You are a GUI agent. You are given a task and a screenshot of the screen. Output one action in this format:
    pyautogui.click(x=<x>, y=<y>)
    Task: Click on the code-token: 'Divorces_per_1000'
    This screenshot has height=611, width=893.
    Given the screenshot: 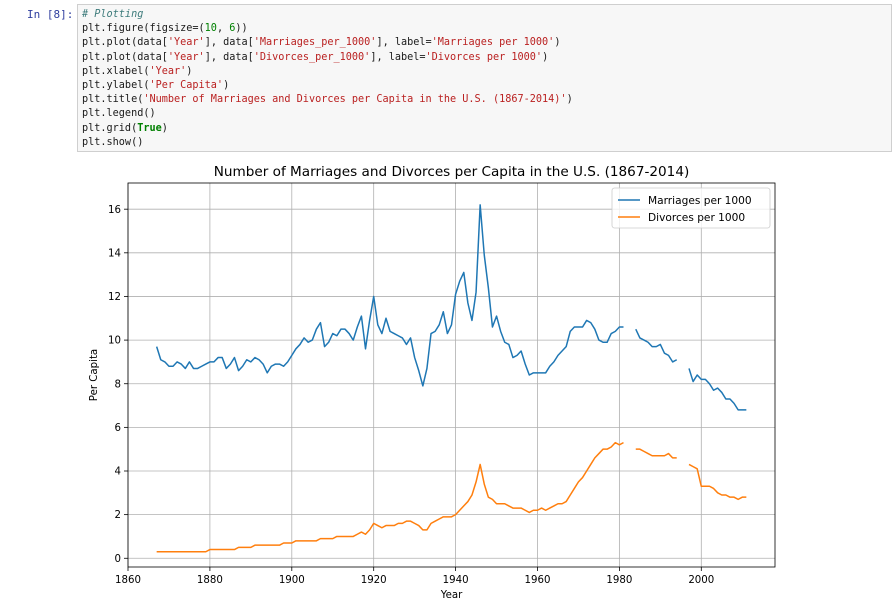 What is the action you would take?
    pyautogui.click(x=312, y=57)
    